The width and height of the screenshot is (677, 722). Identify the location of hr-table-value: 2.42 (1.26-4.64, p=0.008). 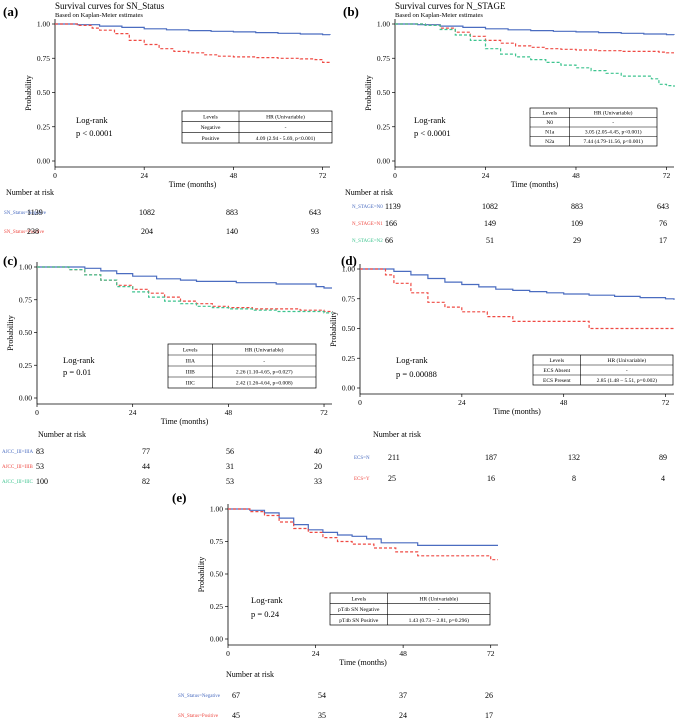
(264, 383).